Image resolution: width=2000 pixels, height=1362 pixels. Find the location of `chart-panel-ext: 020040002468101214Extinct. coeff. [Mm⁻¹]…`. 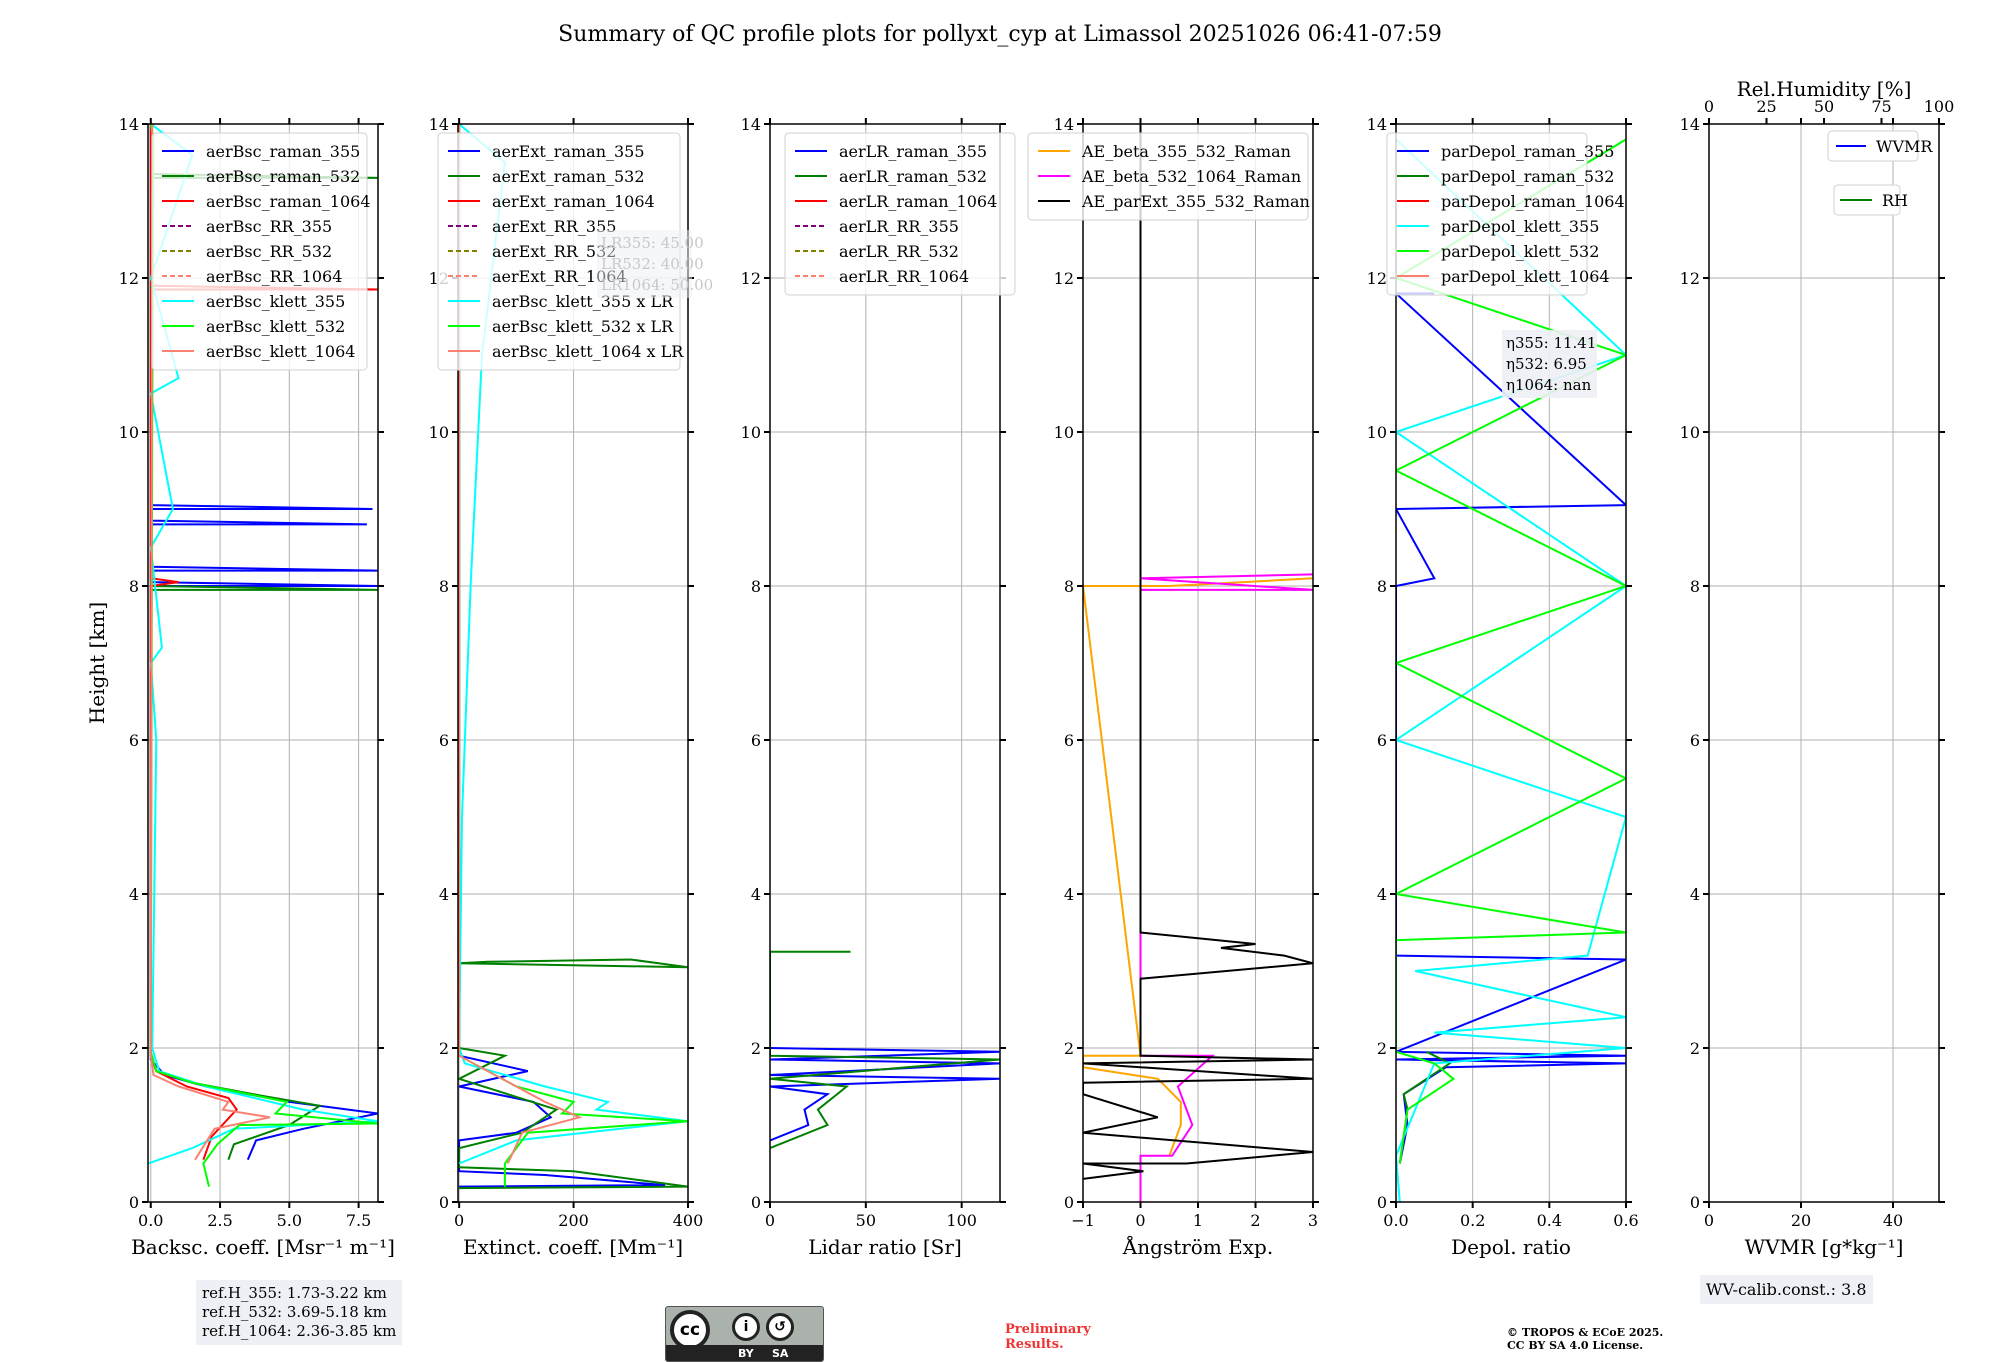

chart-panel-ext: 020040002468101214Extinct. coeff. [Mm⁻¹]… is located at coordinates (571, 687).